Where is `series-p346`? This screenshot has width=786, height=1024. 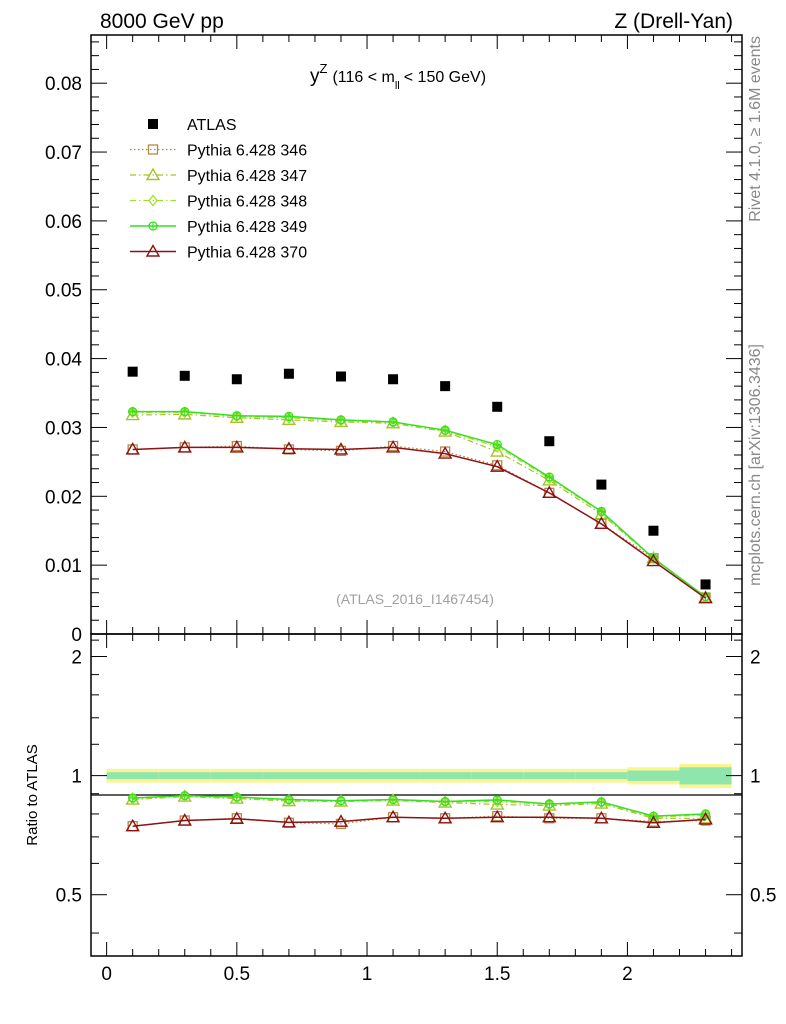 series-p346 is located at coordinates (419, 521).